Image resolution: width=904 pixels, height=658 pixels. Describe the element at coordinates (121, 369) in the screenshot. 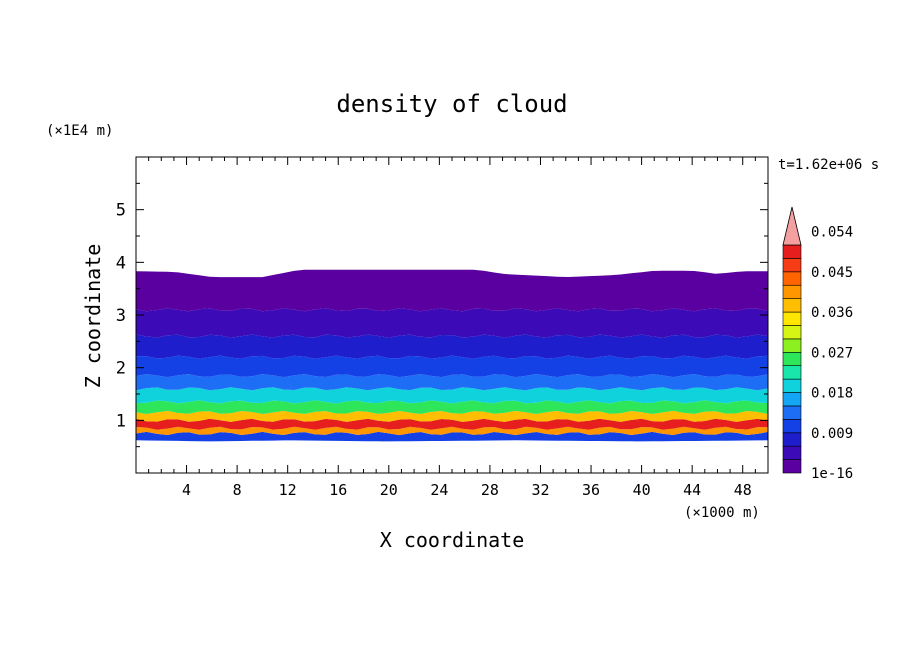

I see `y-tick-label: 2` at that location.